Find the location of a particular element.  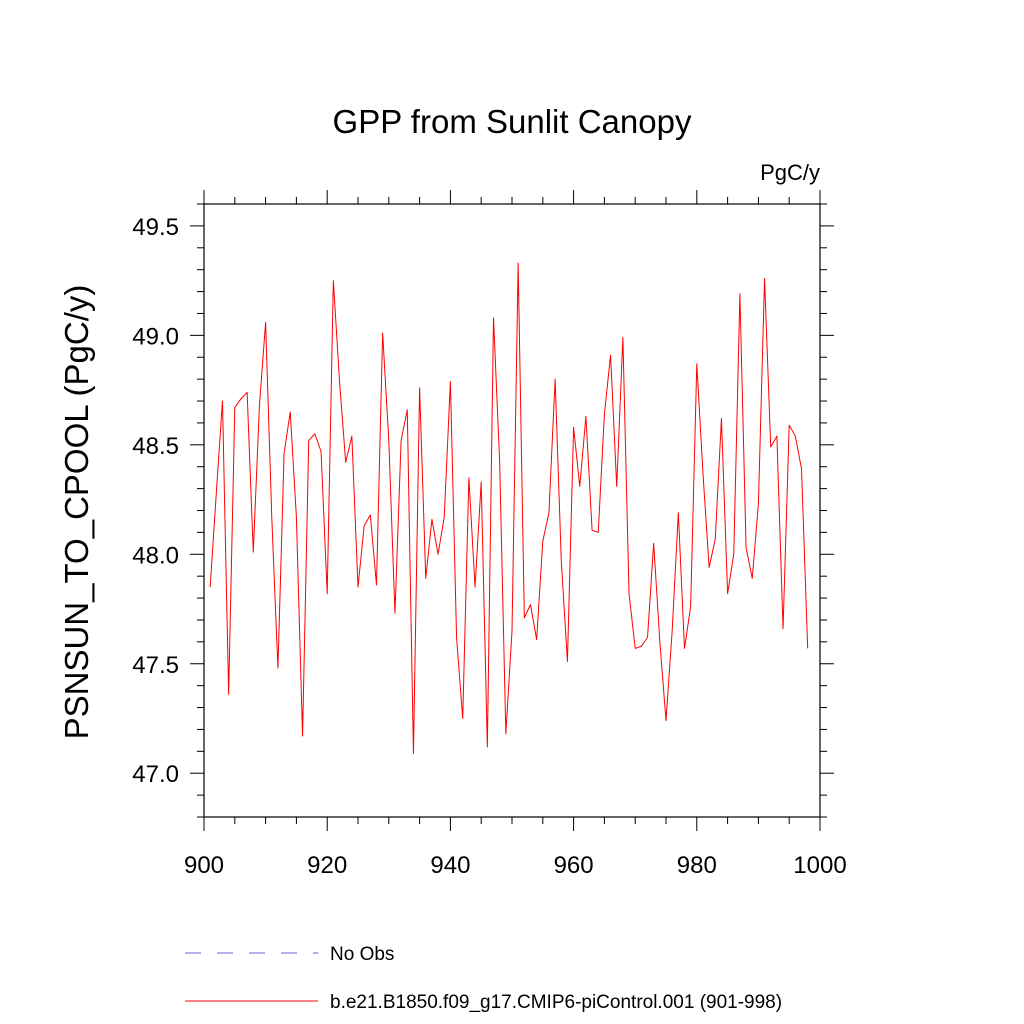

legend-label-no-obs: No Obs is located at coordinates (362, 954).